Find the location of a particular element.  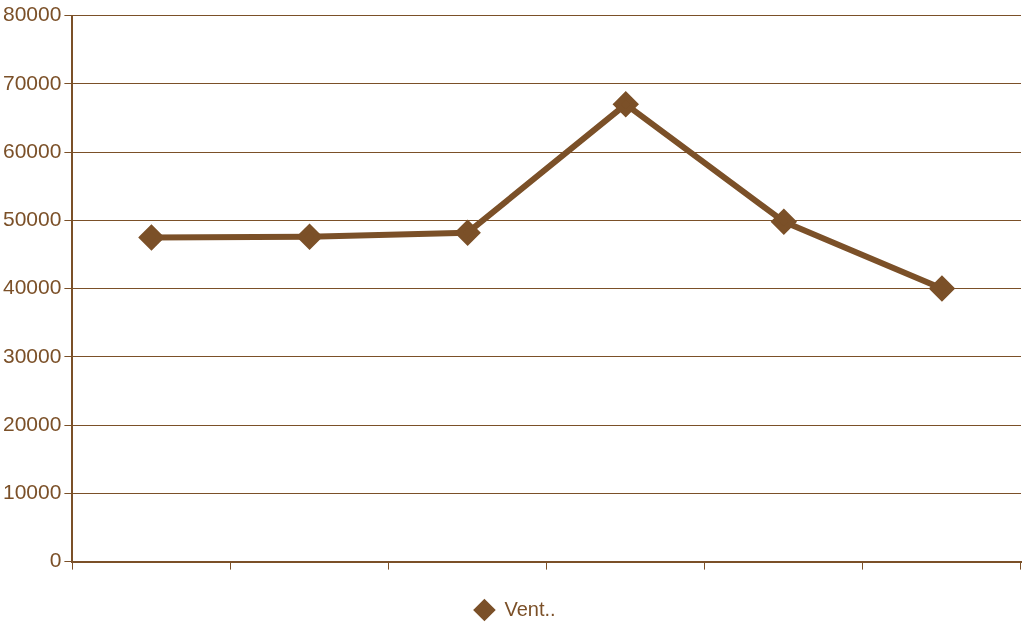

y-tick-label: 80000 is located at coordinates (32, 14).